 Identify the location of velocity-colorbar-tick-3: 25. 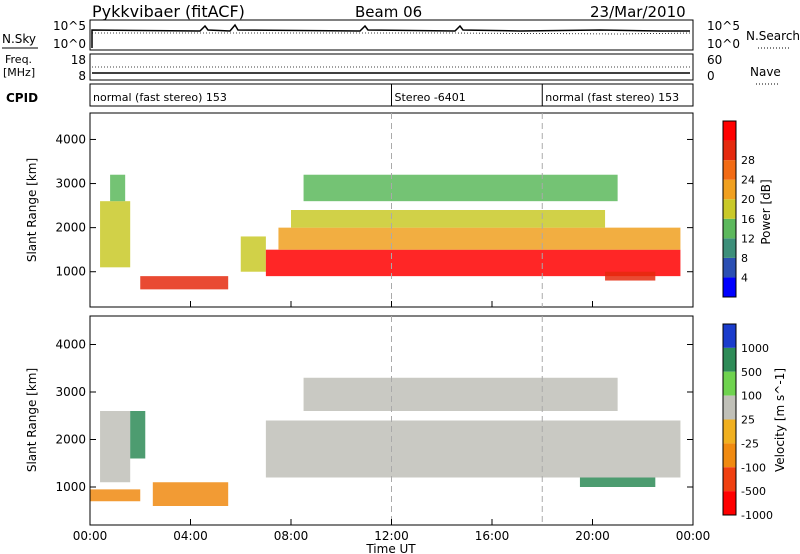
(748, 420).